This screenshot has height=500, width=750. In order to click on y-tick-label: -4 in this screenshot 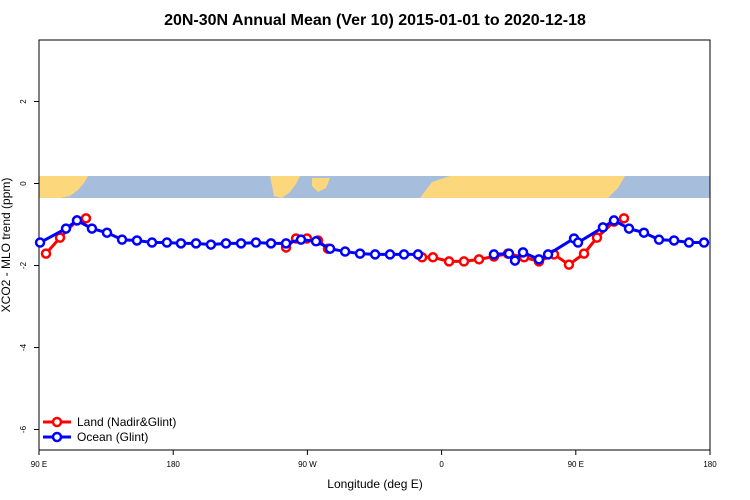, I will do `click(23, 347)`.